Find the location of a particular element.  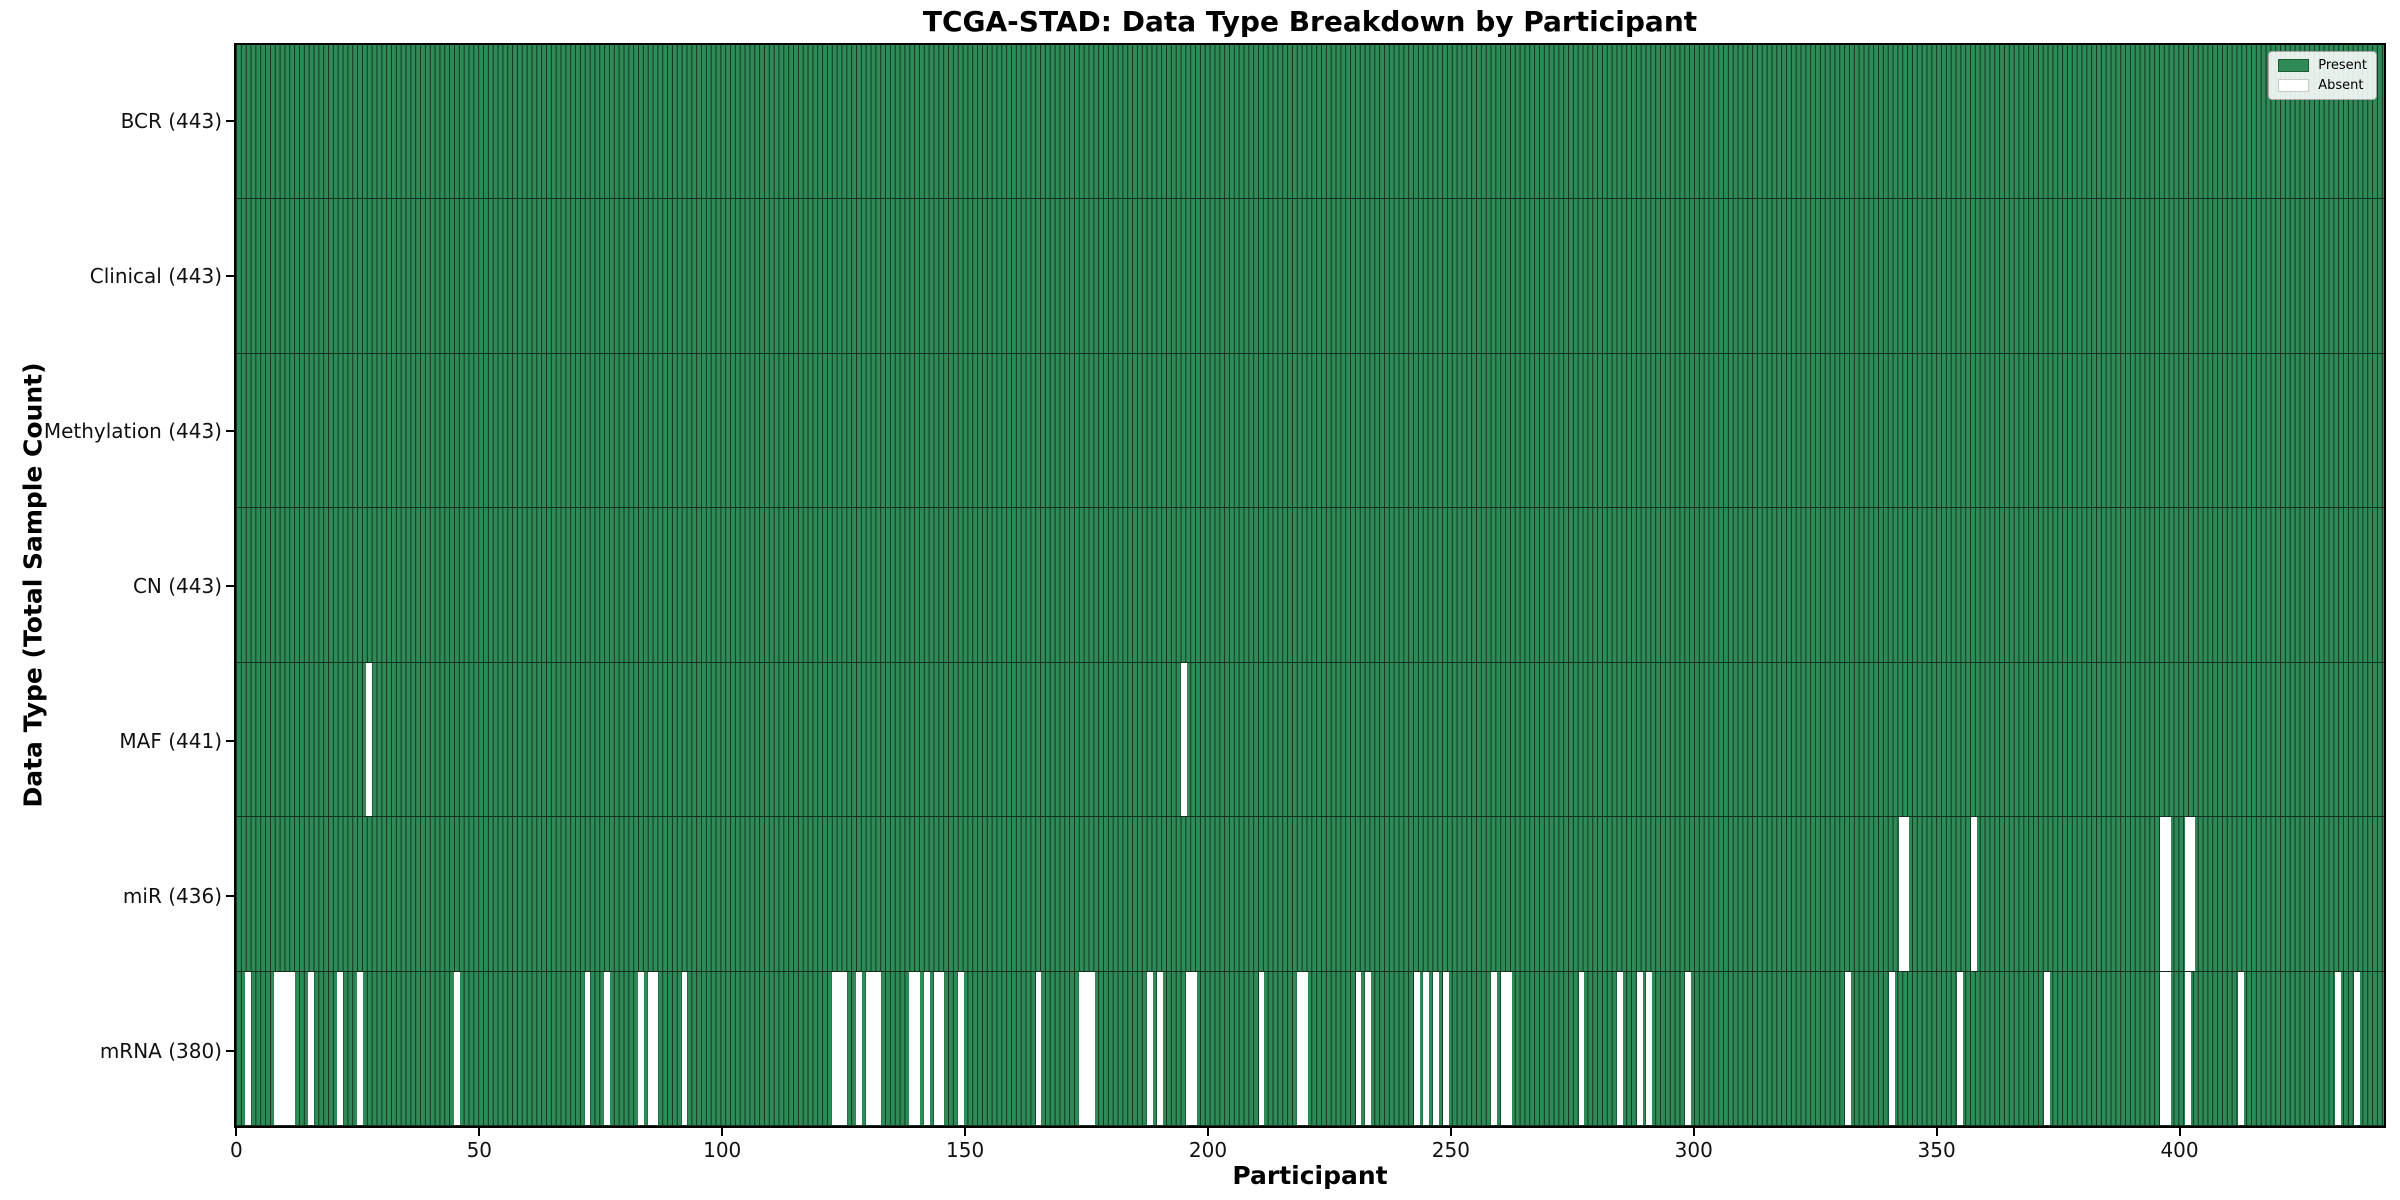

legend: Present Absent is located at coordinates (2322, 75).